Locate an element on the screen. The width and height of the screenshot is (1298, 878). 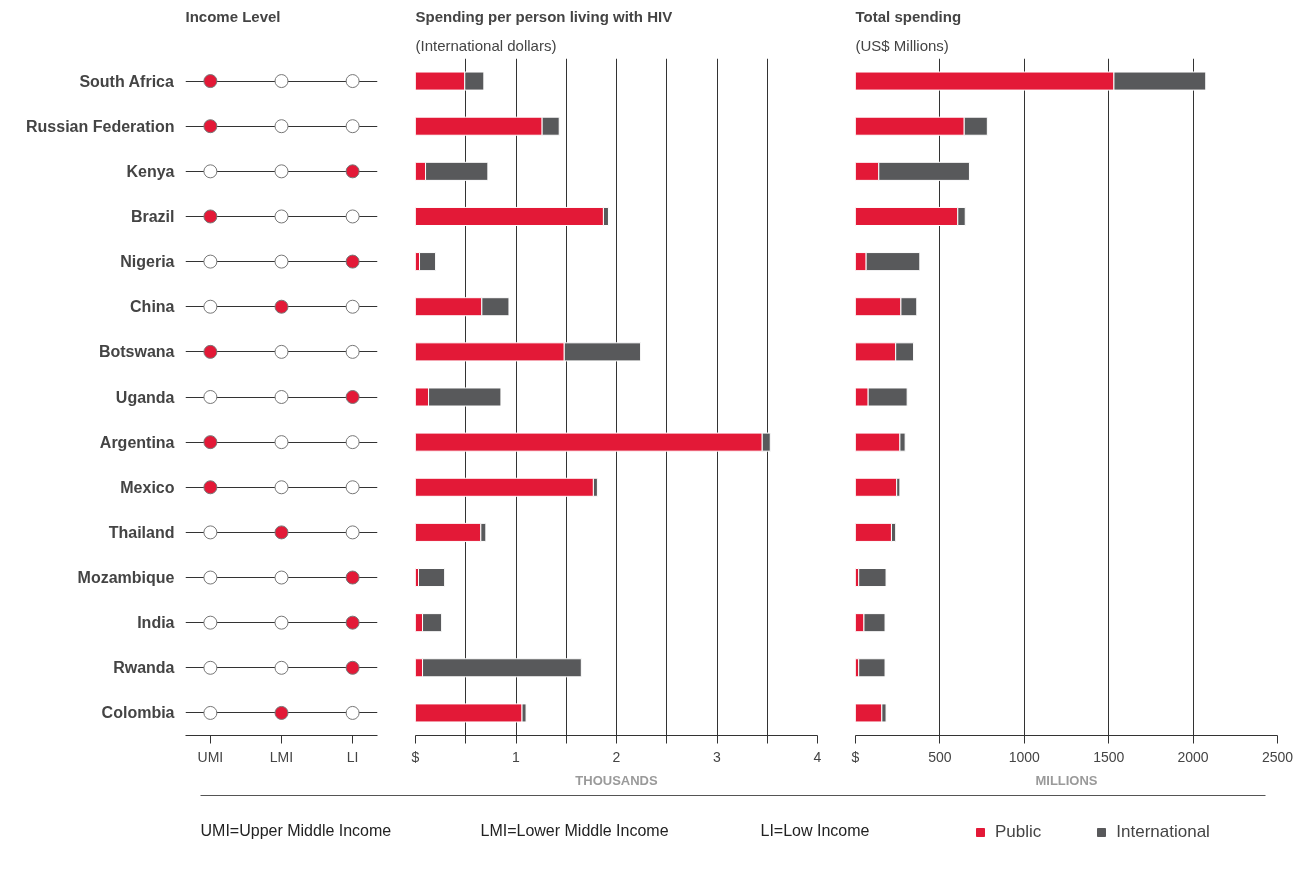
x-axis-title: MILLIONS is located at coordinates (1066, 780).